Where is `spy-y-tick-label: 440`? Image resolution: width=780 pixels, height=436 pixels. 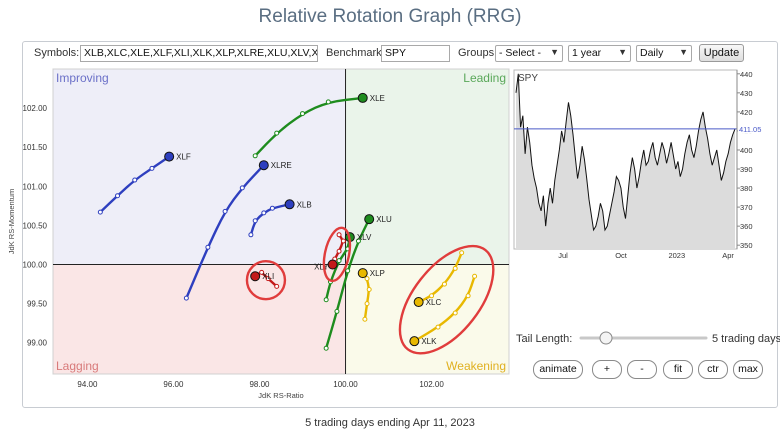 spy-y-tick-label: 440 is located at coordinates (746, 74).